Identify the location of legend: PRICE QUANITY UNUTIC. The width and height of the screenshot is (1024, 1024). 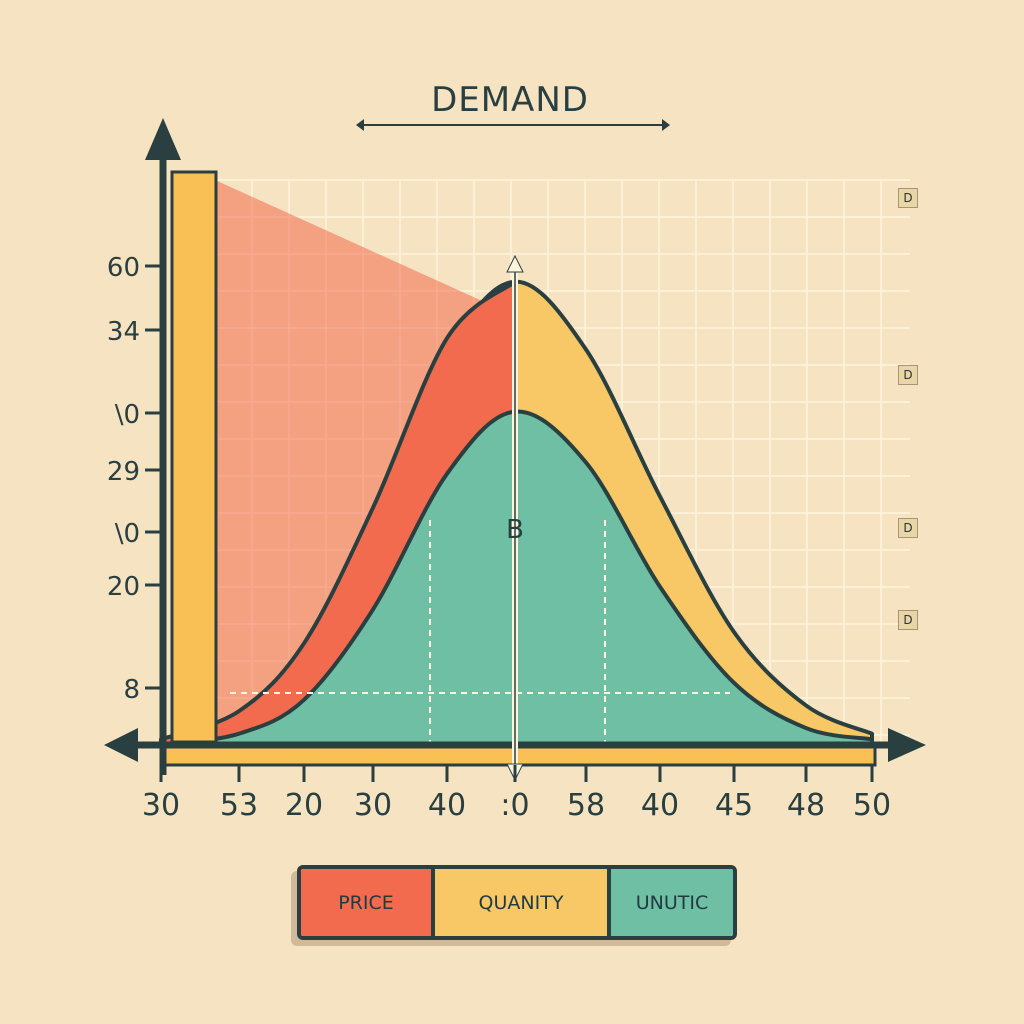
(517, 902).